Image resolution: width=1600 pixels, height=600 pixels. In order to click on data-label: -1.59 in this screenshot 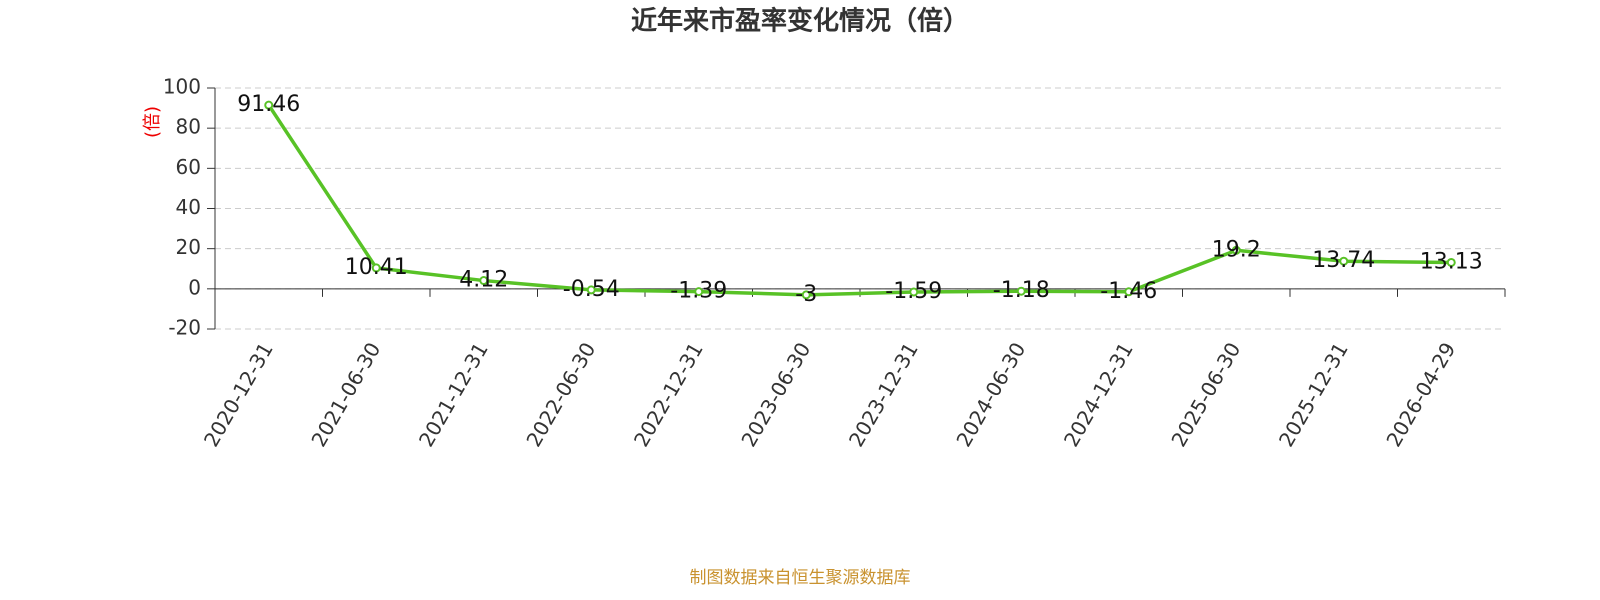, I will do `click(913, 291)`.